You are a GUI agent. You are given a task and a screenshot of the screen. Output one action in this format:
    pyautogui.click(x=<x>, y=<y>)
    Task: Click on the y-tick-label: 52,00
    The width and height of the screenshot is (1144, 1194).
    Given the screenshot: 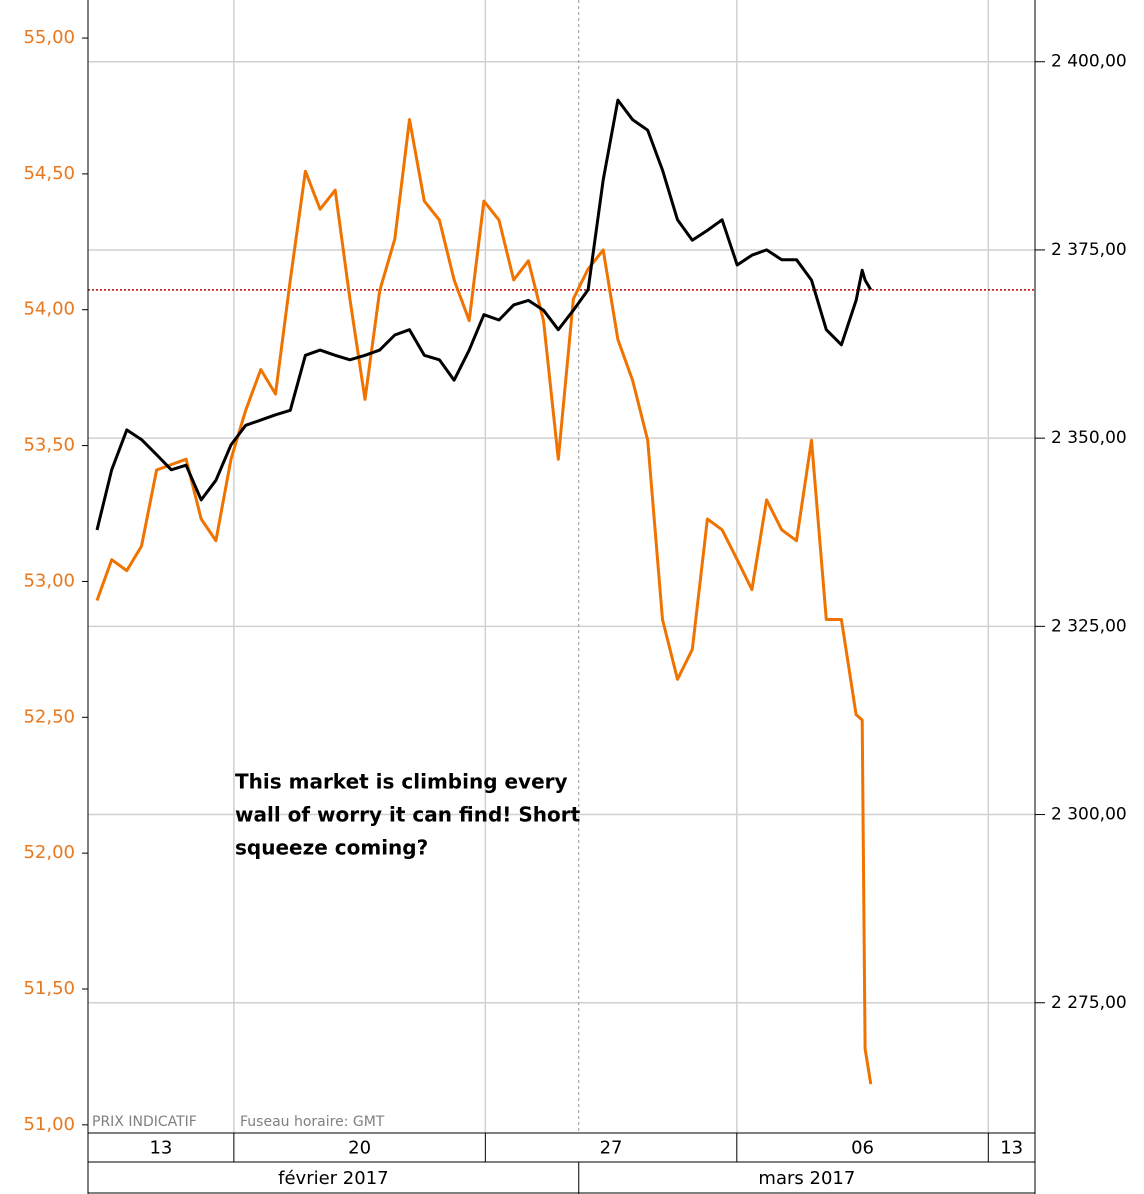 What is the action you would take?
    pyautogui.click(x=49, y=852)
    